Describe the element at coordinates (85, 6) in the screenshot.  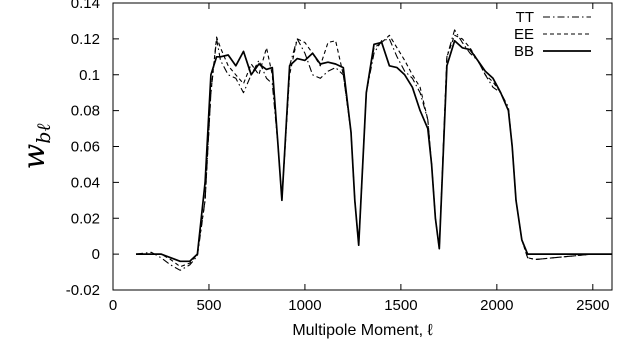
I see `y-tick-label: 0.14` at that location.